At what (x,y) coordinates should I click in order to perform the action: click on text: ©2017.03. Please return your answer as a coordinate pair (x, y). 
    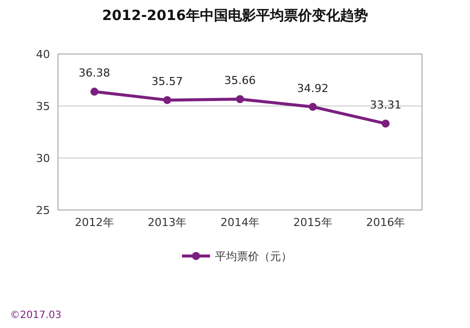
    Looking at the image, I should click on (36, 315).